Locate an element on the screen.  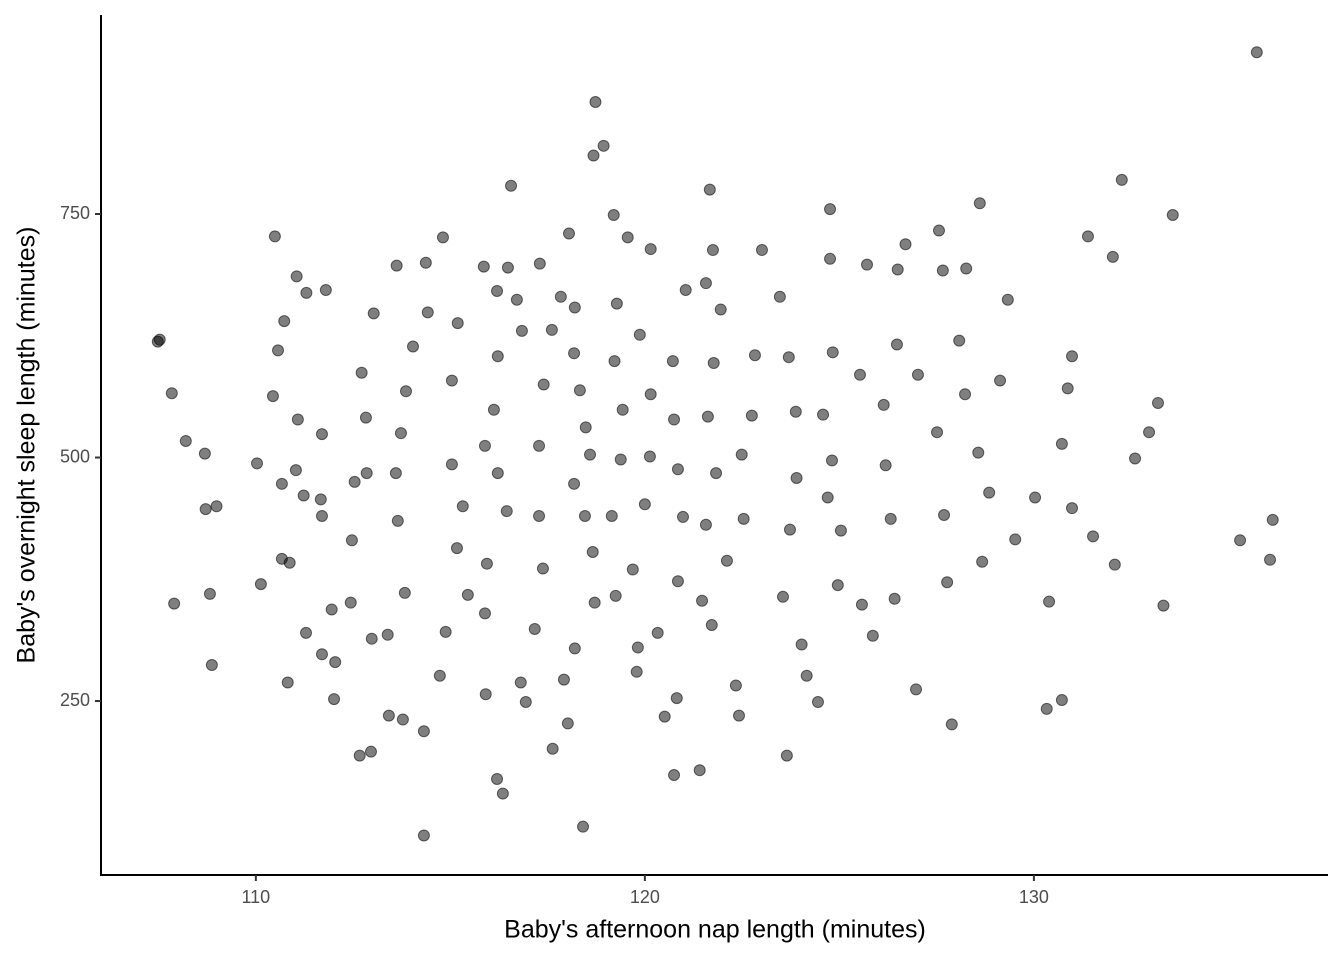
x-tick-label: 130 is located at coordinates (1034, 897).